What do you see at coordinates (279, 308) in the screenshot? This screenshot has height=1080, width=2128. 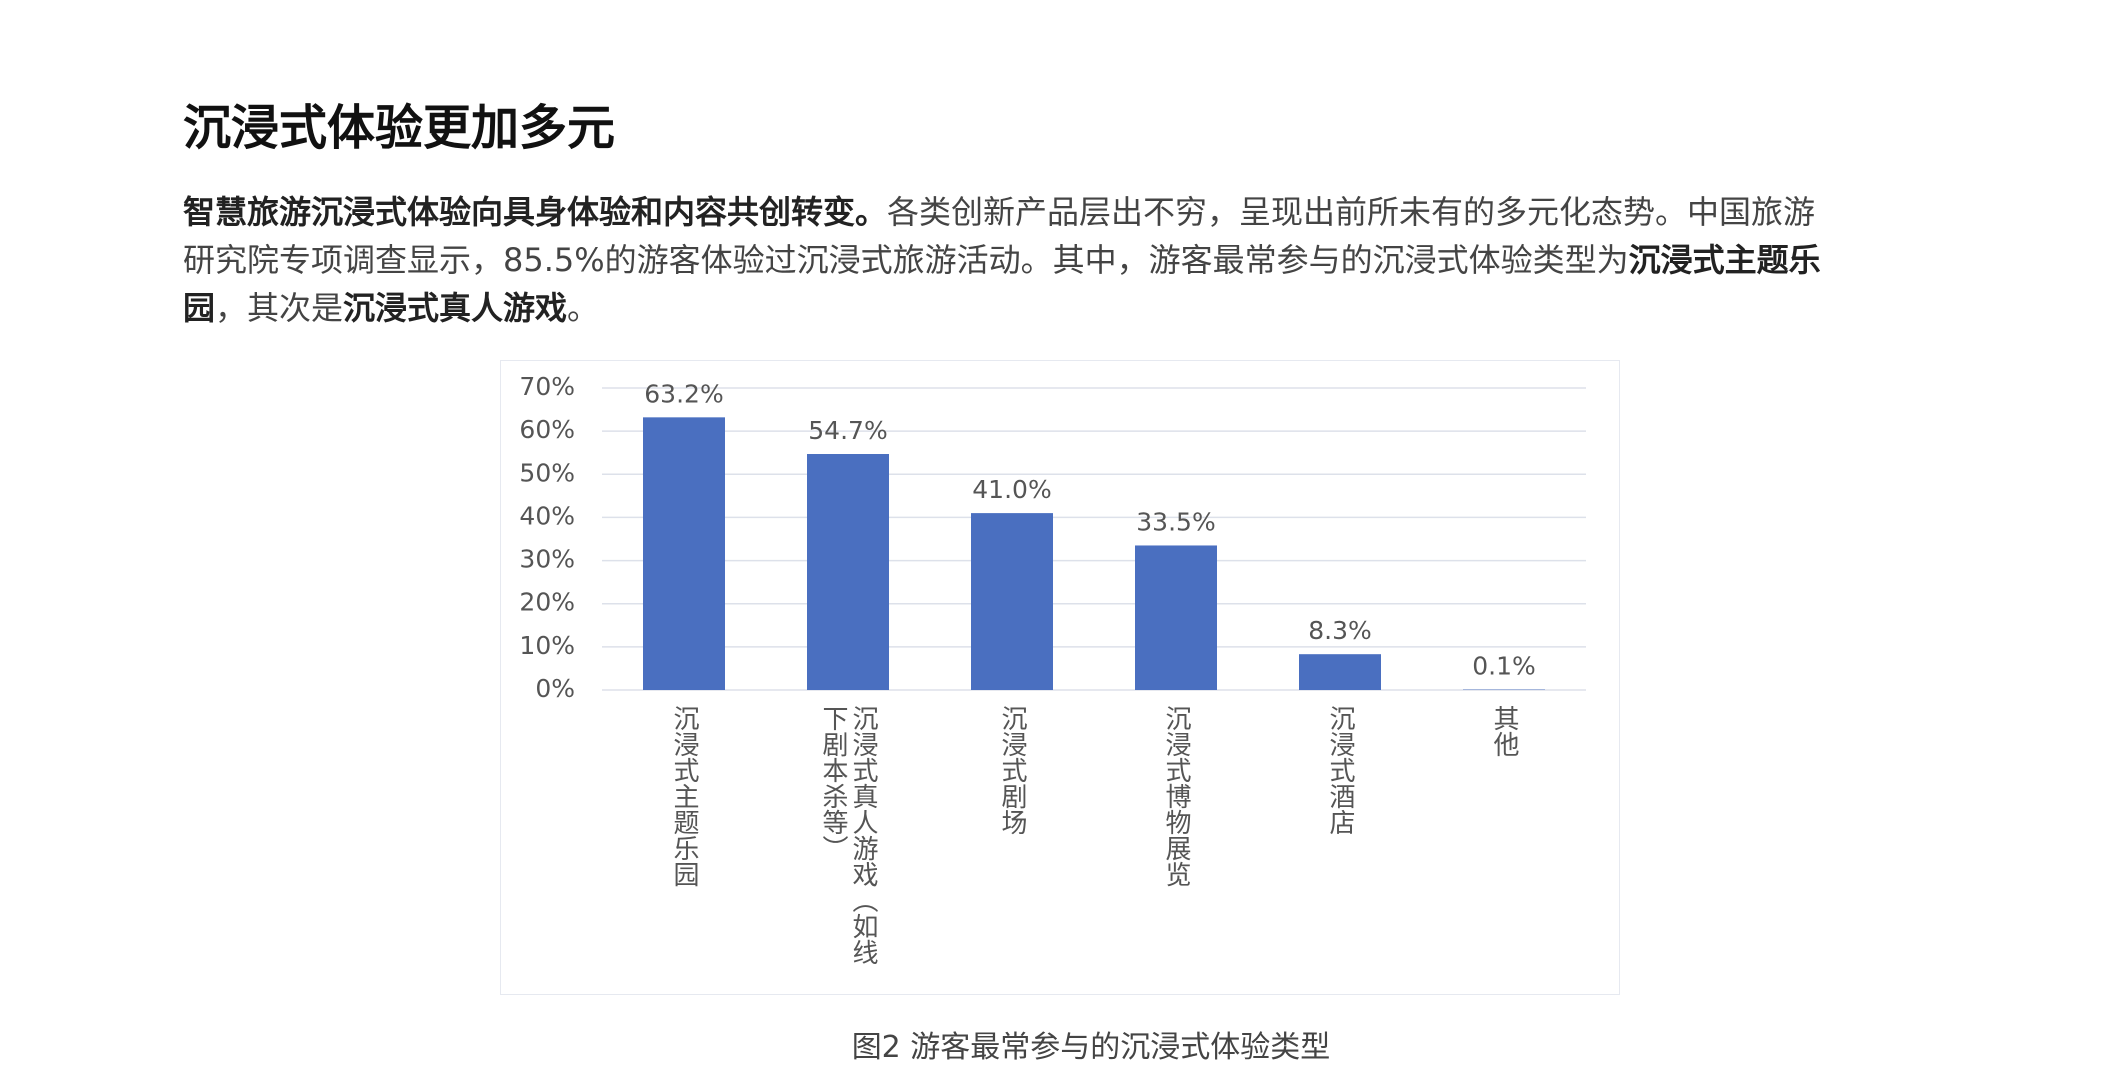 I see `paragraph-text: ，其次是` at bounding box center [279, 308].